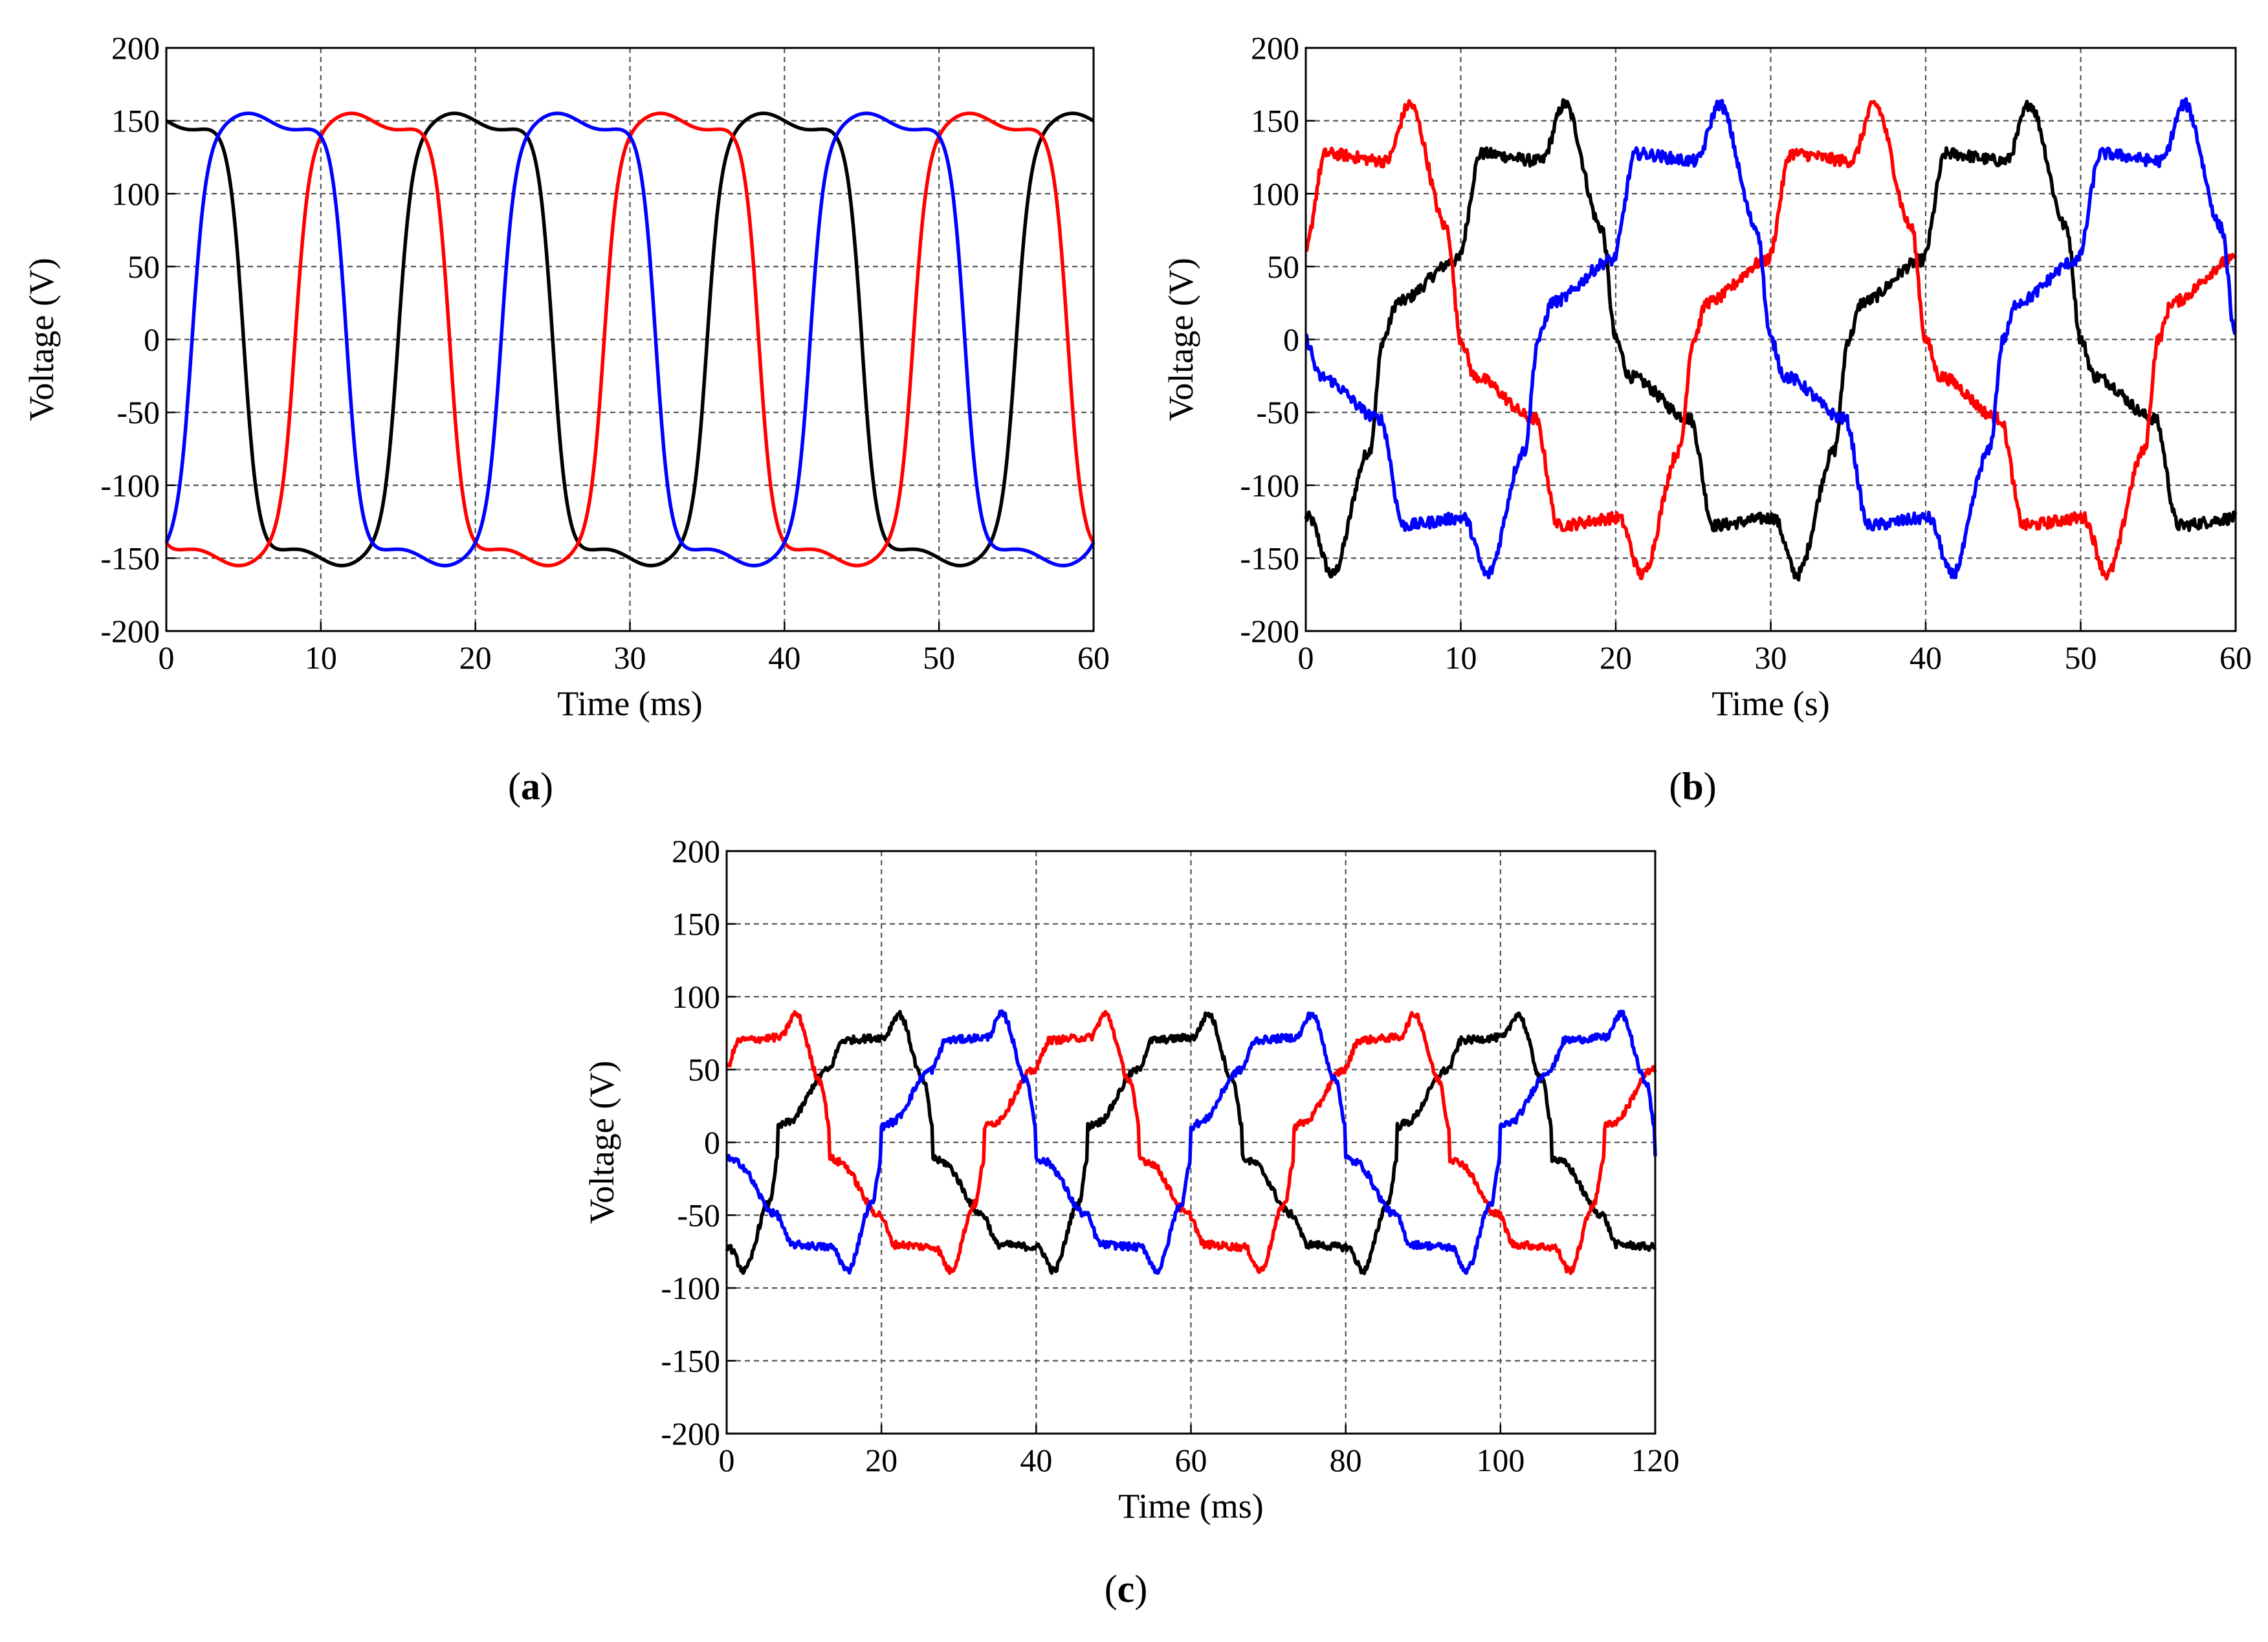 The width and height of the screenshot is (2268, 1642). I want to click on x-tick-label: 120, so click(1655, 1460).